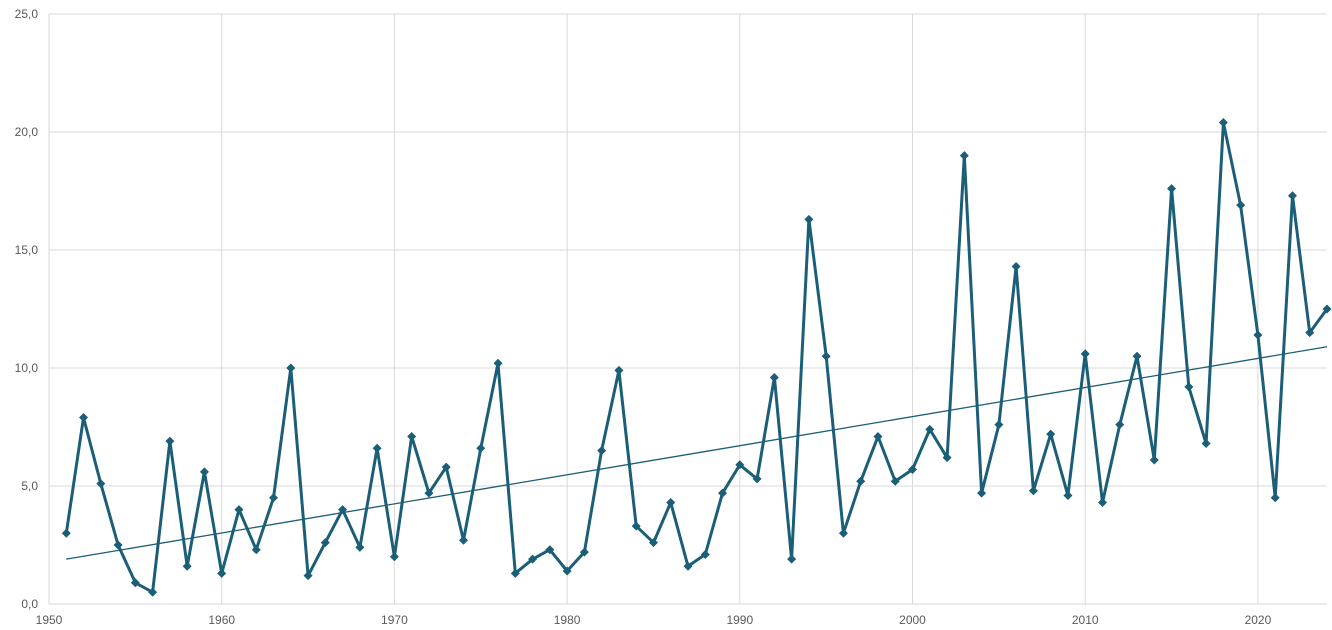 Image resolution: width=1332 pixels, height=630 pixels. I want to click on x-tick-label: 1990, so click(739, 620).